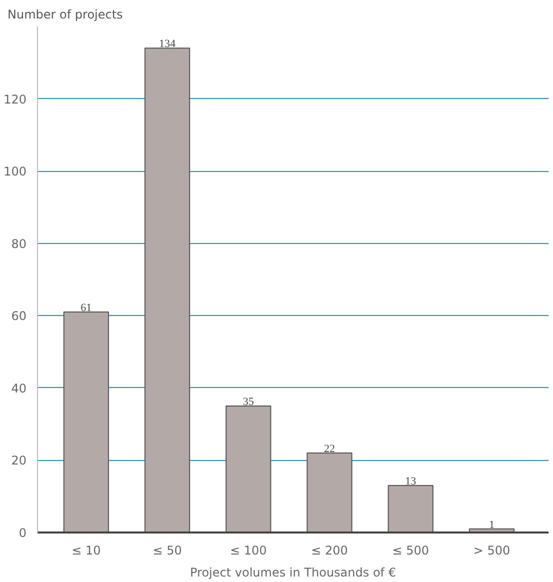 Image resolution: width=553 pixels, height=582 pixels. I want to click on y-tick-label: 20, so click(19, 461).